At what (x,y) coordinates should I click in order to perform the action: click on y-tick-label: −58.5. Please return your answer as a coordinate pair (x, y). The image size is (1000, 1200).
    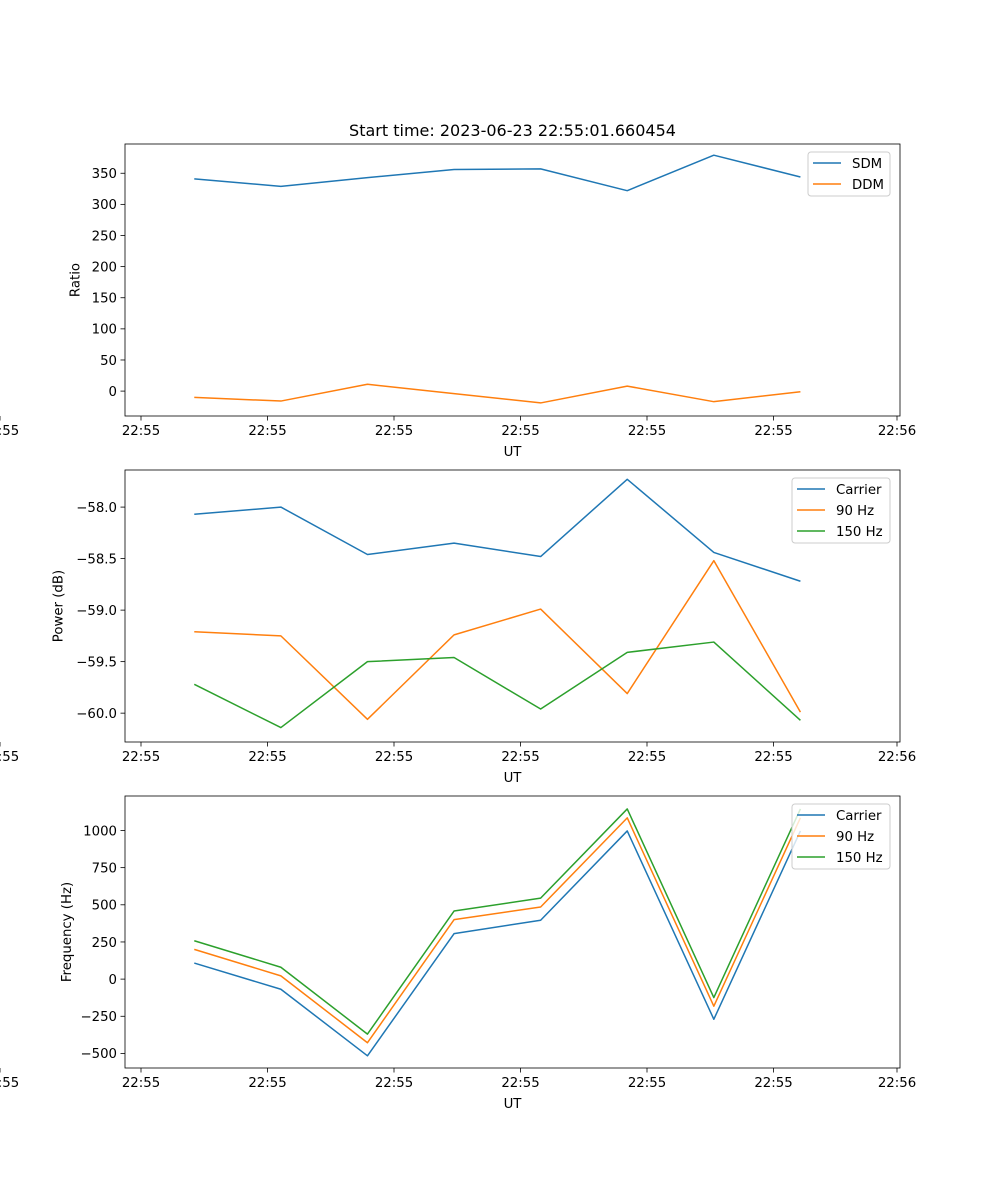
    Looking at the image, I should click on (96, 559).